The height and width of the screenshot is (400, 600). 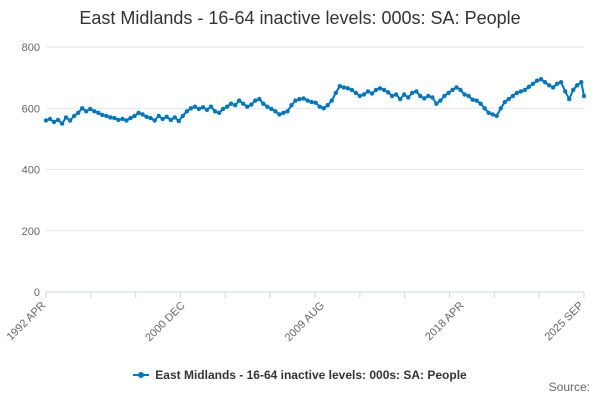 What do you see at coordinates (569, 387) in the screenshot?
I see `source-label: Source:` at bounding box center [569, 387].